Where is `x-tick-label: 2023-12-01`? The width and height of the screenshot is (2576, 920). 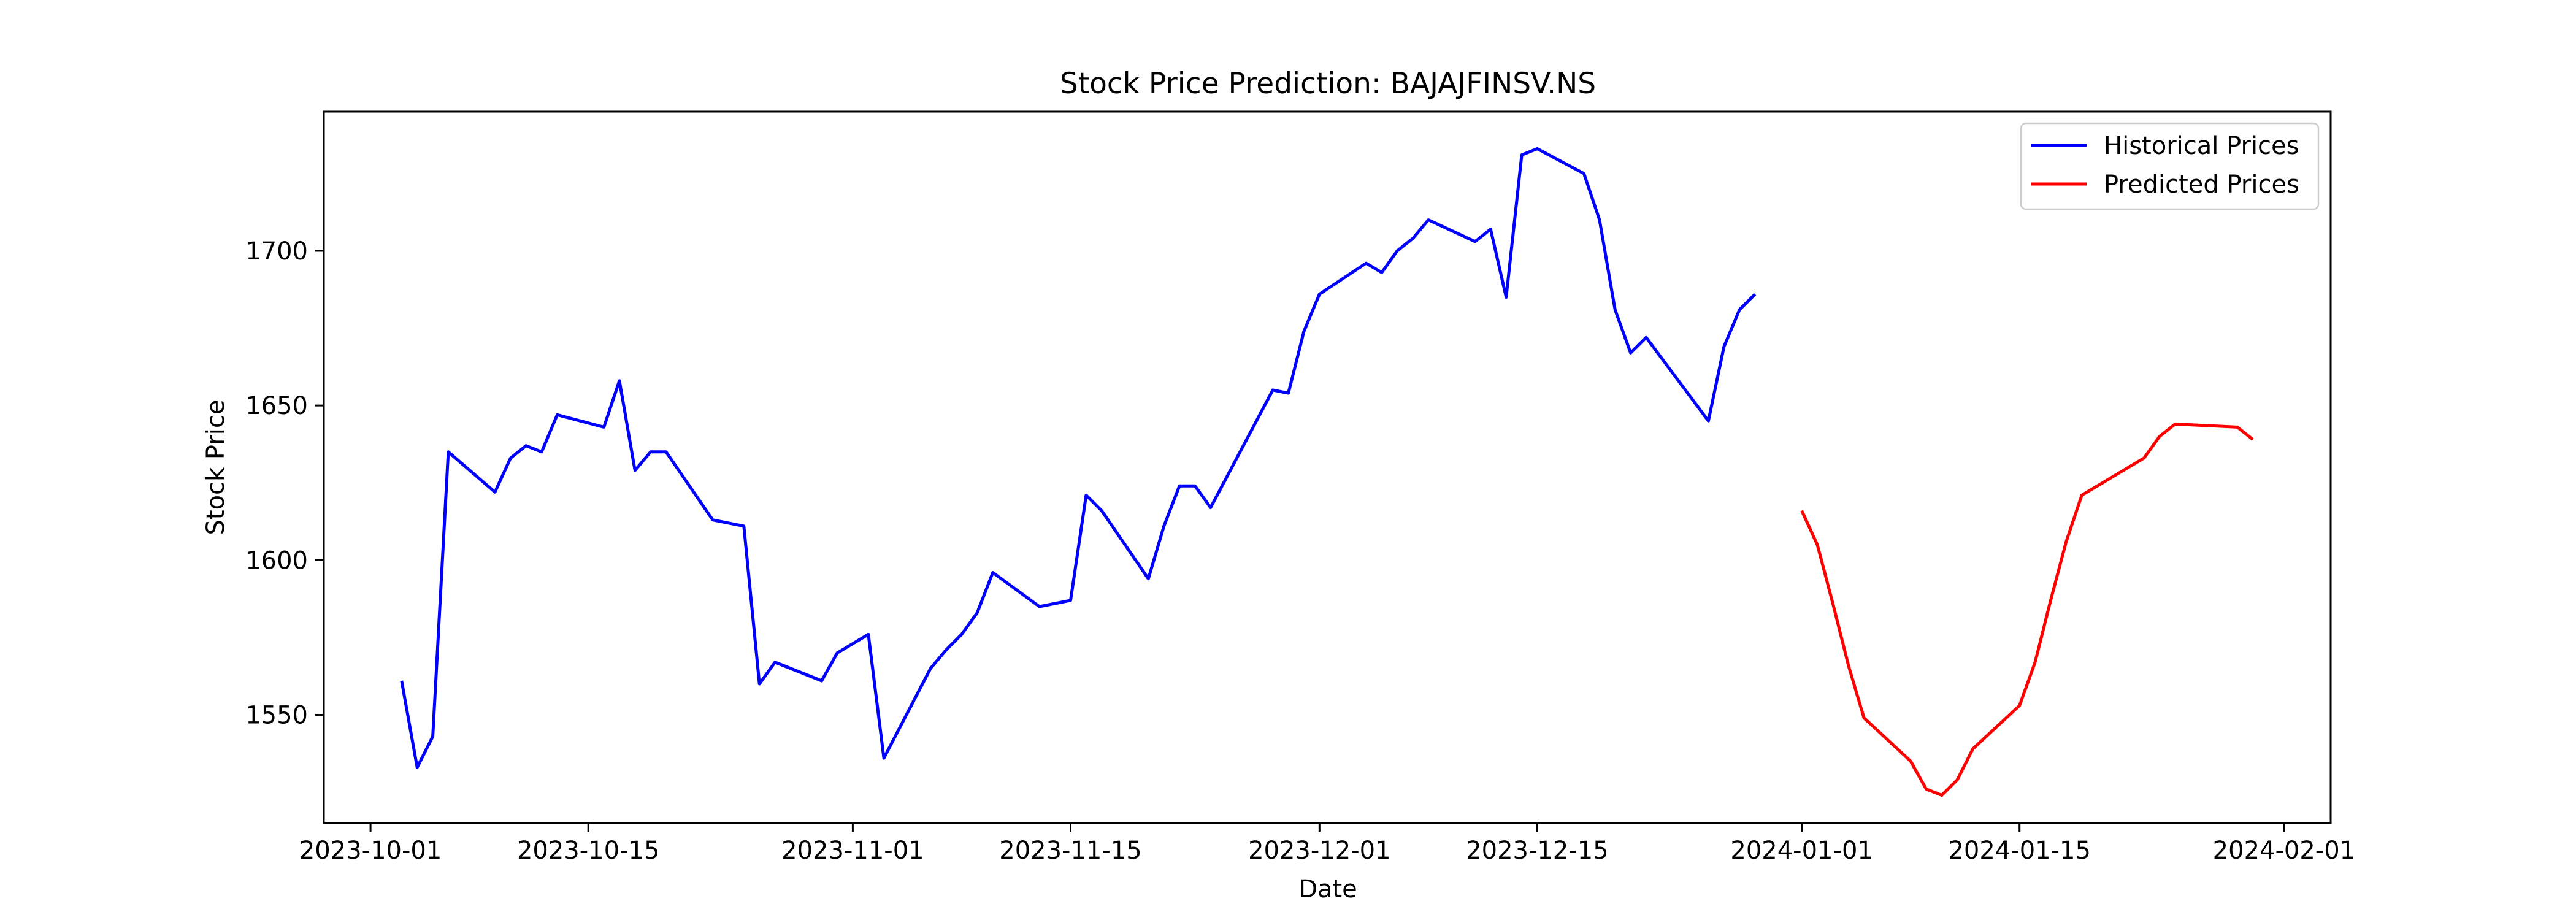
x-tick-label: 2023-12-01 is located at coordinates (1319, 851).